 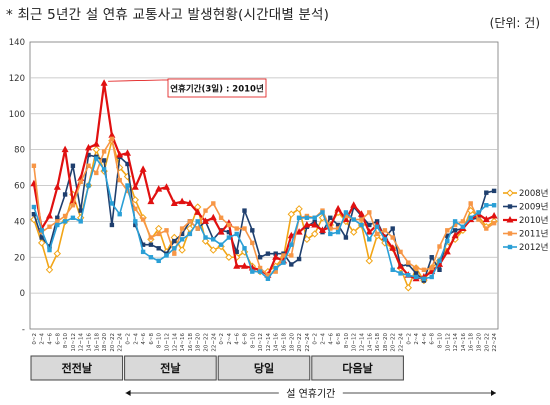 I want to click on annotation-text: 연휴기간(3일) : 2010년, so click(x=217, y=89).